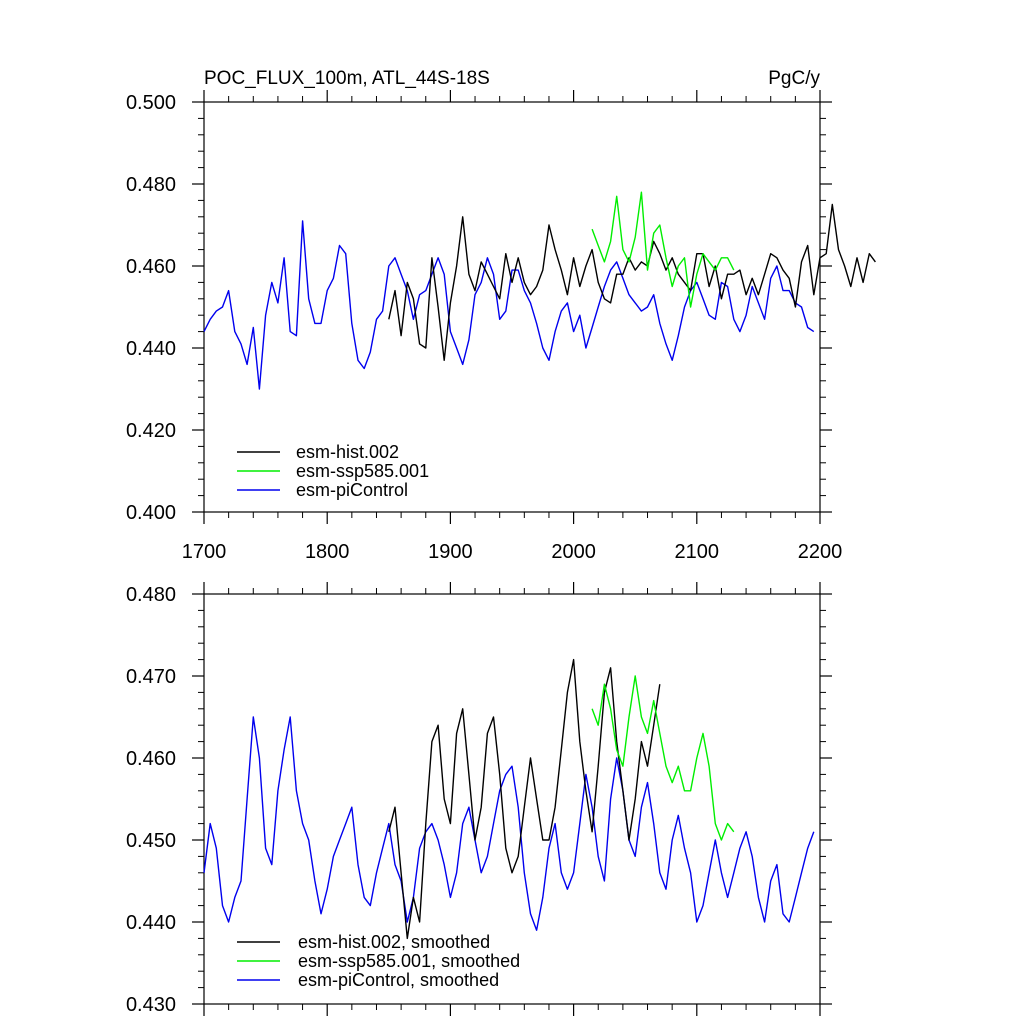  What do you see at coordinates (327, 552) in the screenshot?
I see `x-tick-label: 1800` at bounding box center [327, 552].